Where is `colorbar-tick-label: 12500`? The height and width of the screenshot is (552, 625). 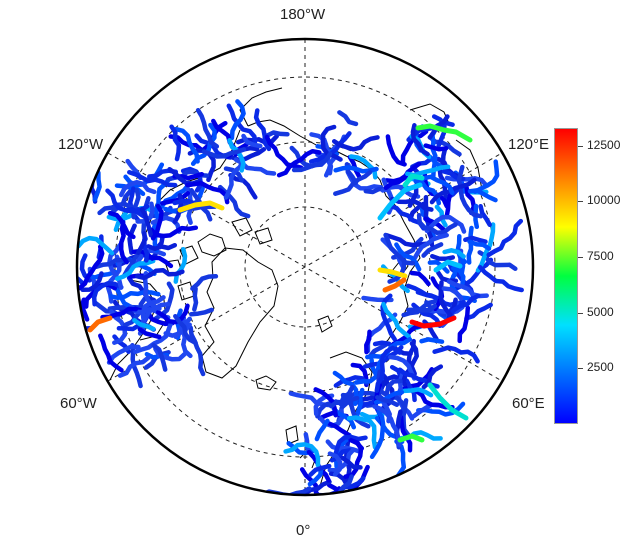 colorbar-tick-label: 12500 is located at coordinates (604, 144).